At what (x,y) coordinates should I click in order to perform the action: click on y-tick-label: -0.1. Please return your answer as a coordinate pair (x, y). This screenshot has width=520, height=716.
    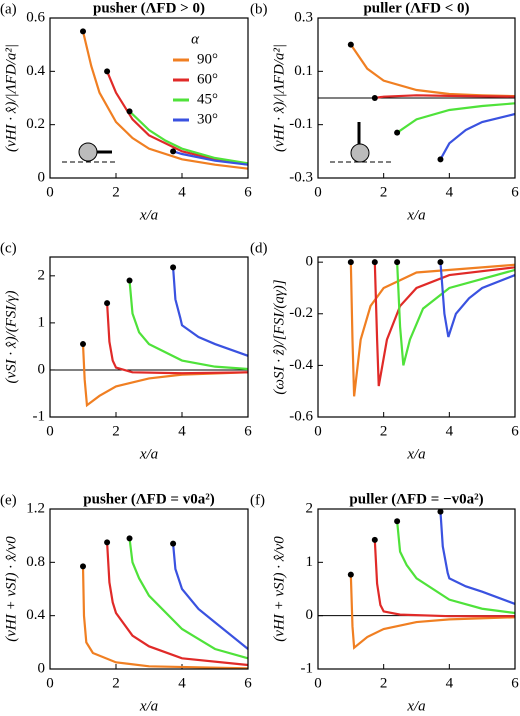
    Looking at the image, I should click on (301, 124).